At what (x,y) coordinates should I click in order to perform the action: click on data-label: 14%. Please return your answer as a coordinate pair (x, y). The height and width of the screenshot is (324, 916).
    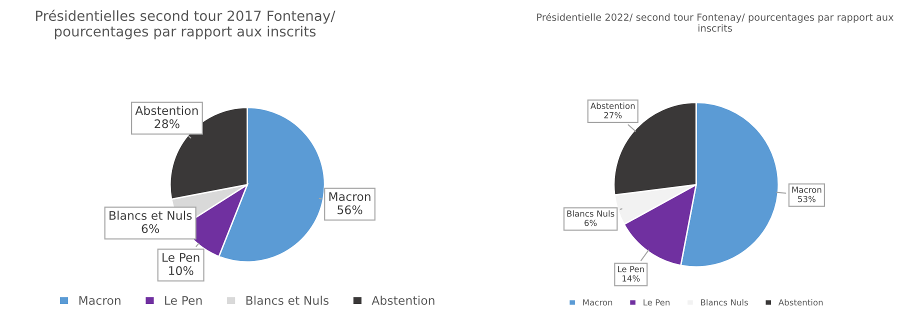
    Looking at the image, I should click on (631, 278).